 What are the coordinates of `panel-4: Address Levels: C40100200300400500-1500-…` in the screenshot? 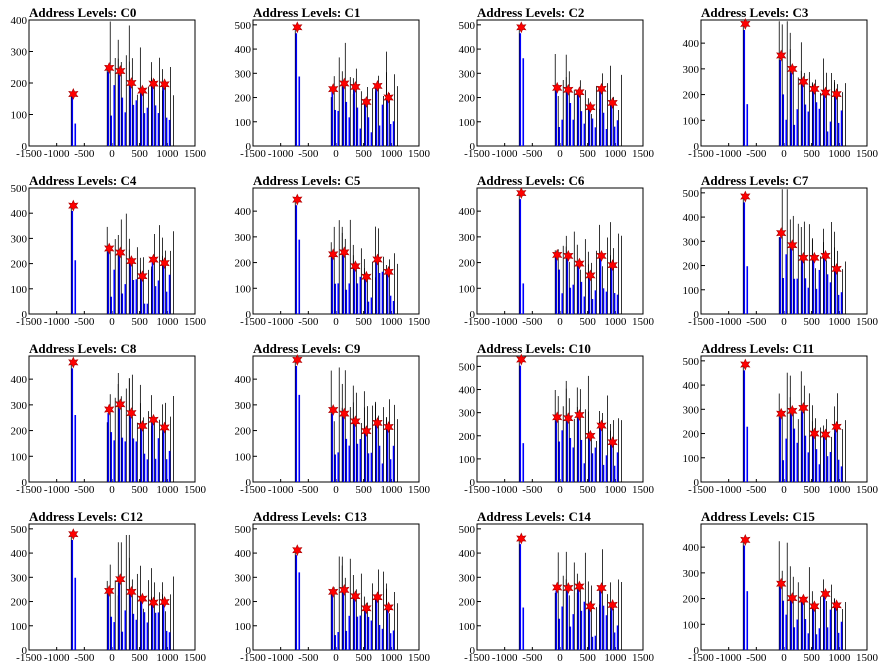 It's located at (109, 250).